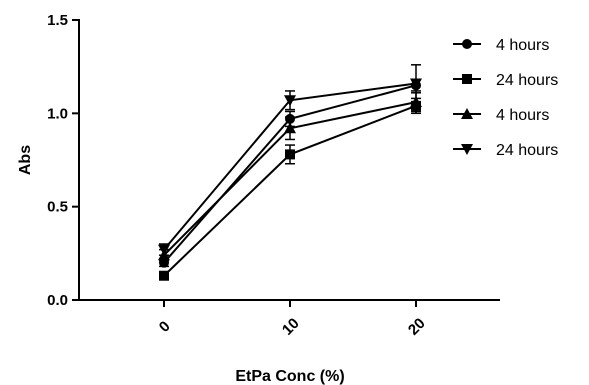 The width and height of the screenshot is (589, 385). Describe the element at coordinates (505, 98) in the screenshot. I see `legend: 4 hours 24 hours 4 hours 24 hours` at that location.